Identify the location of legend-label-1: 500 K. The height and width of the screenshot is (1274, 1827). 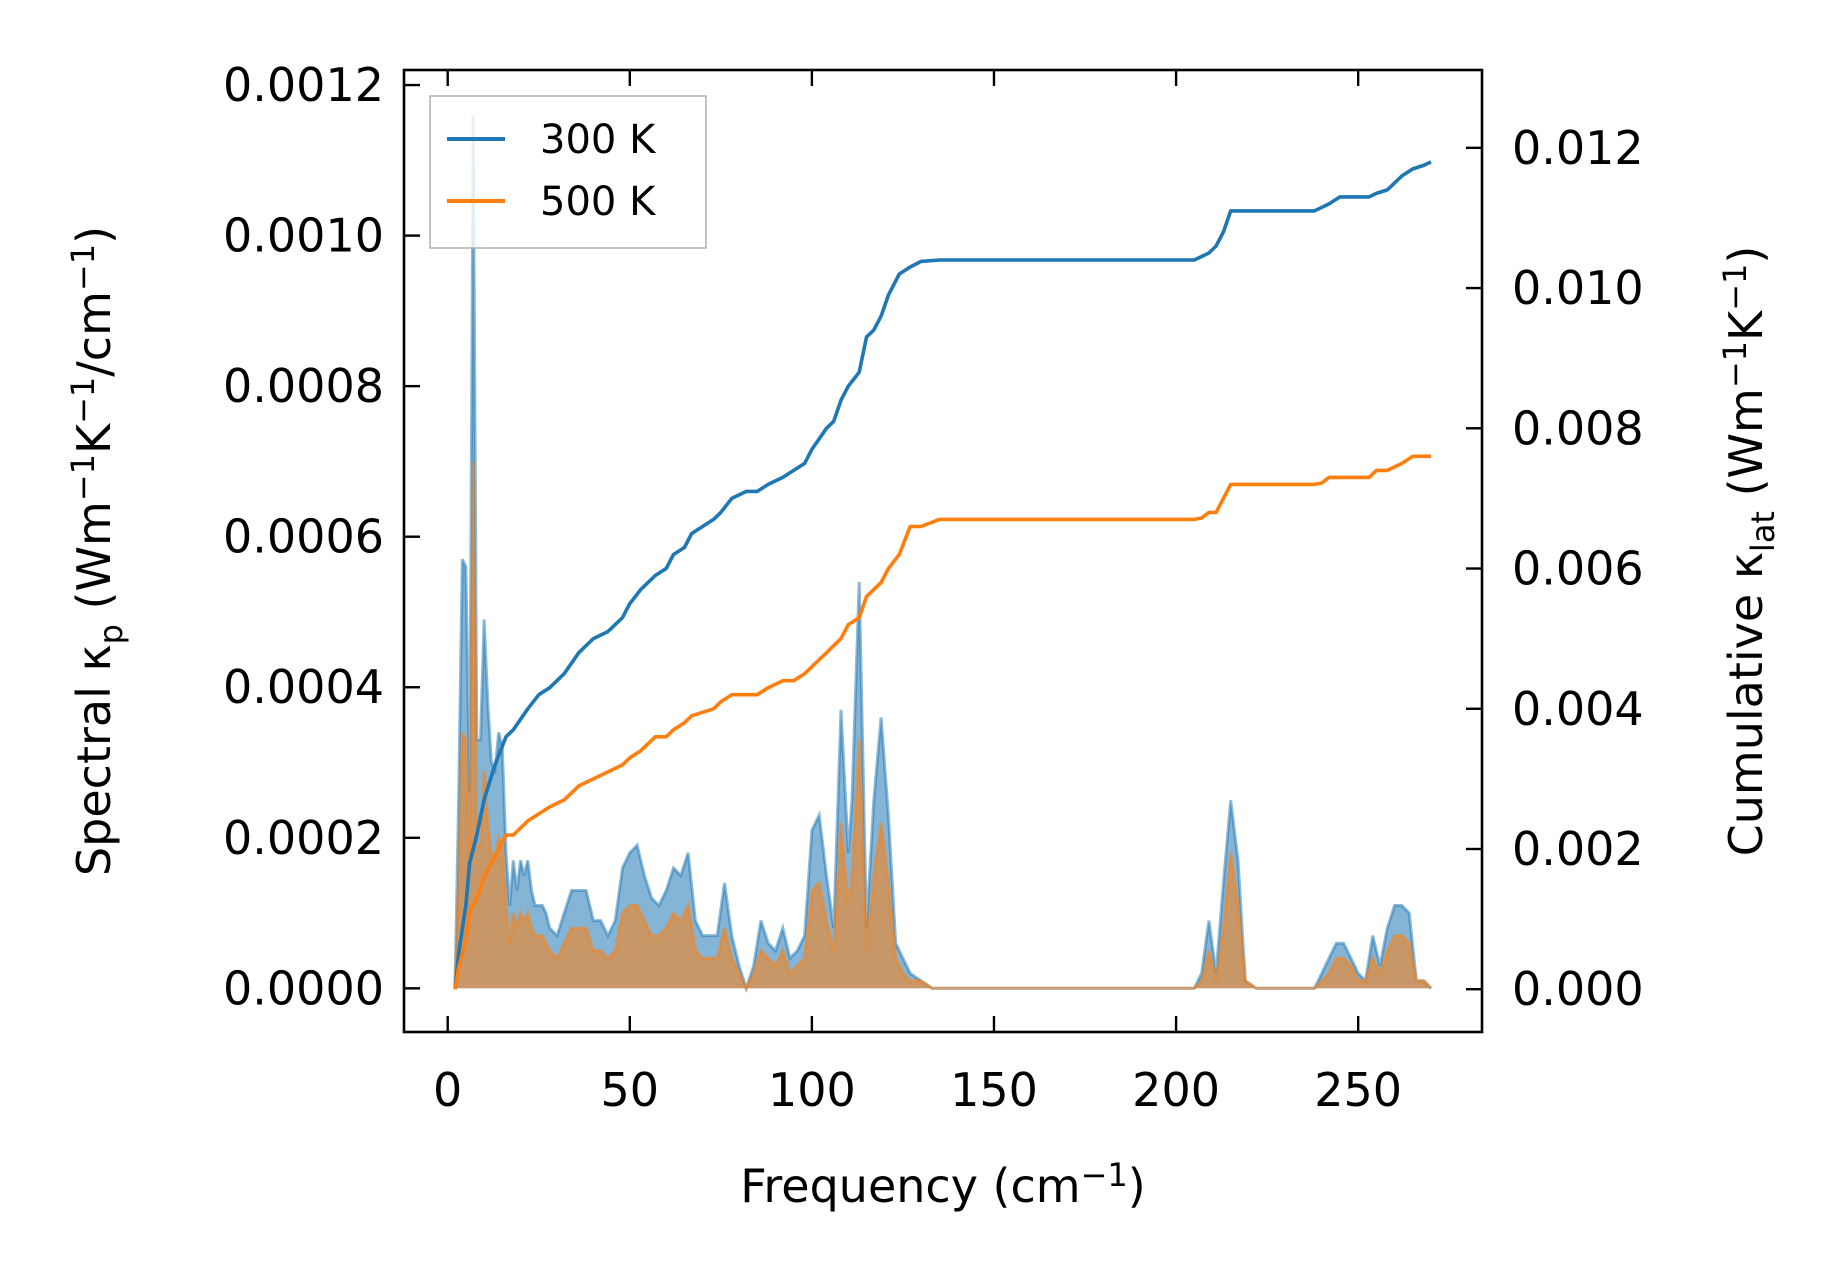
(598, 202).